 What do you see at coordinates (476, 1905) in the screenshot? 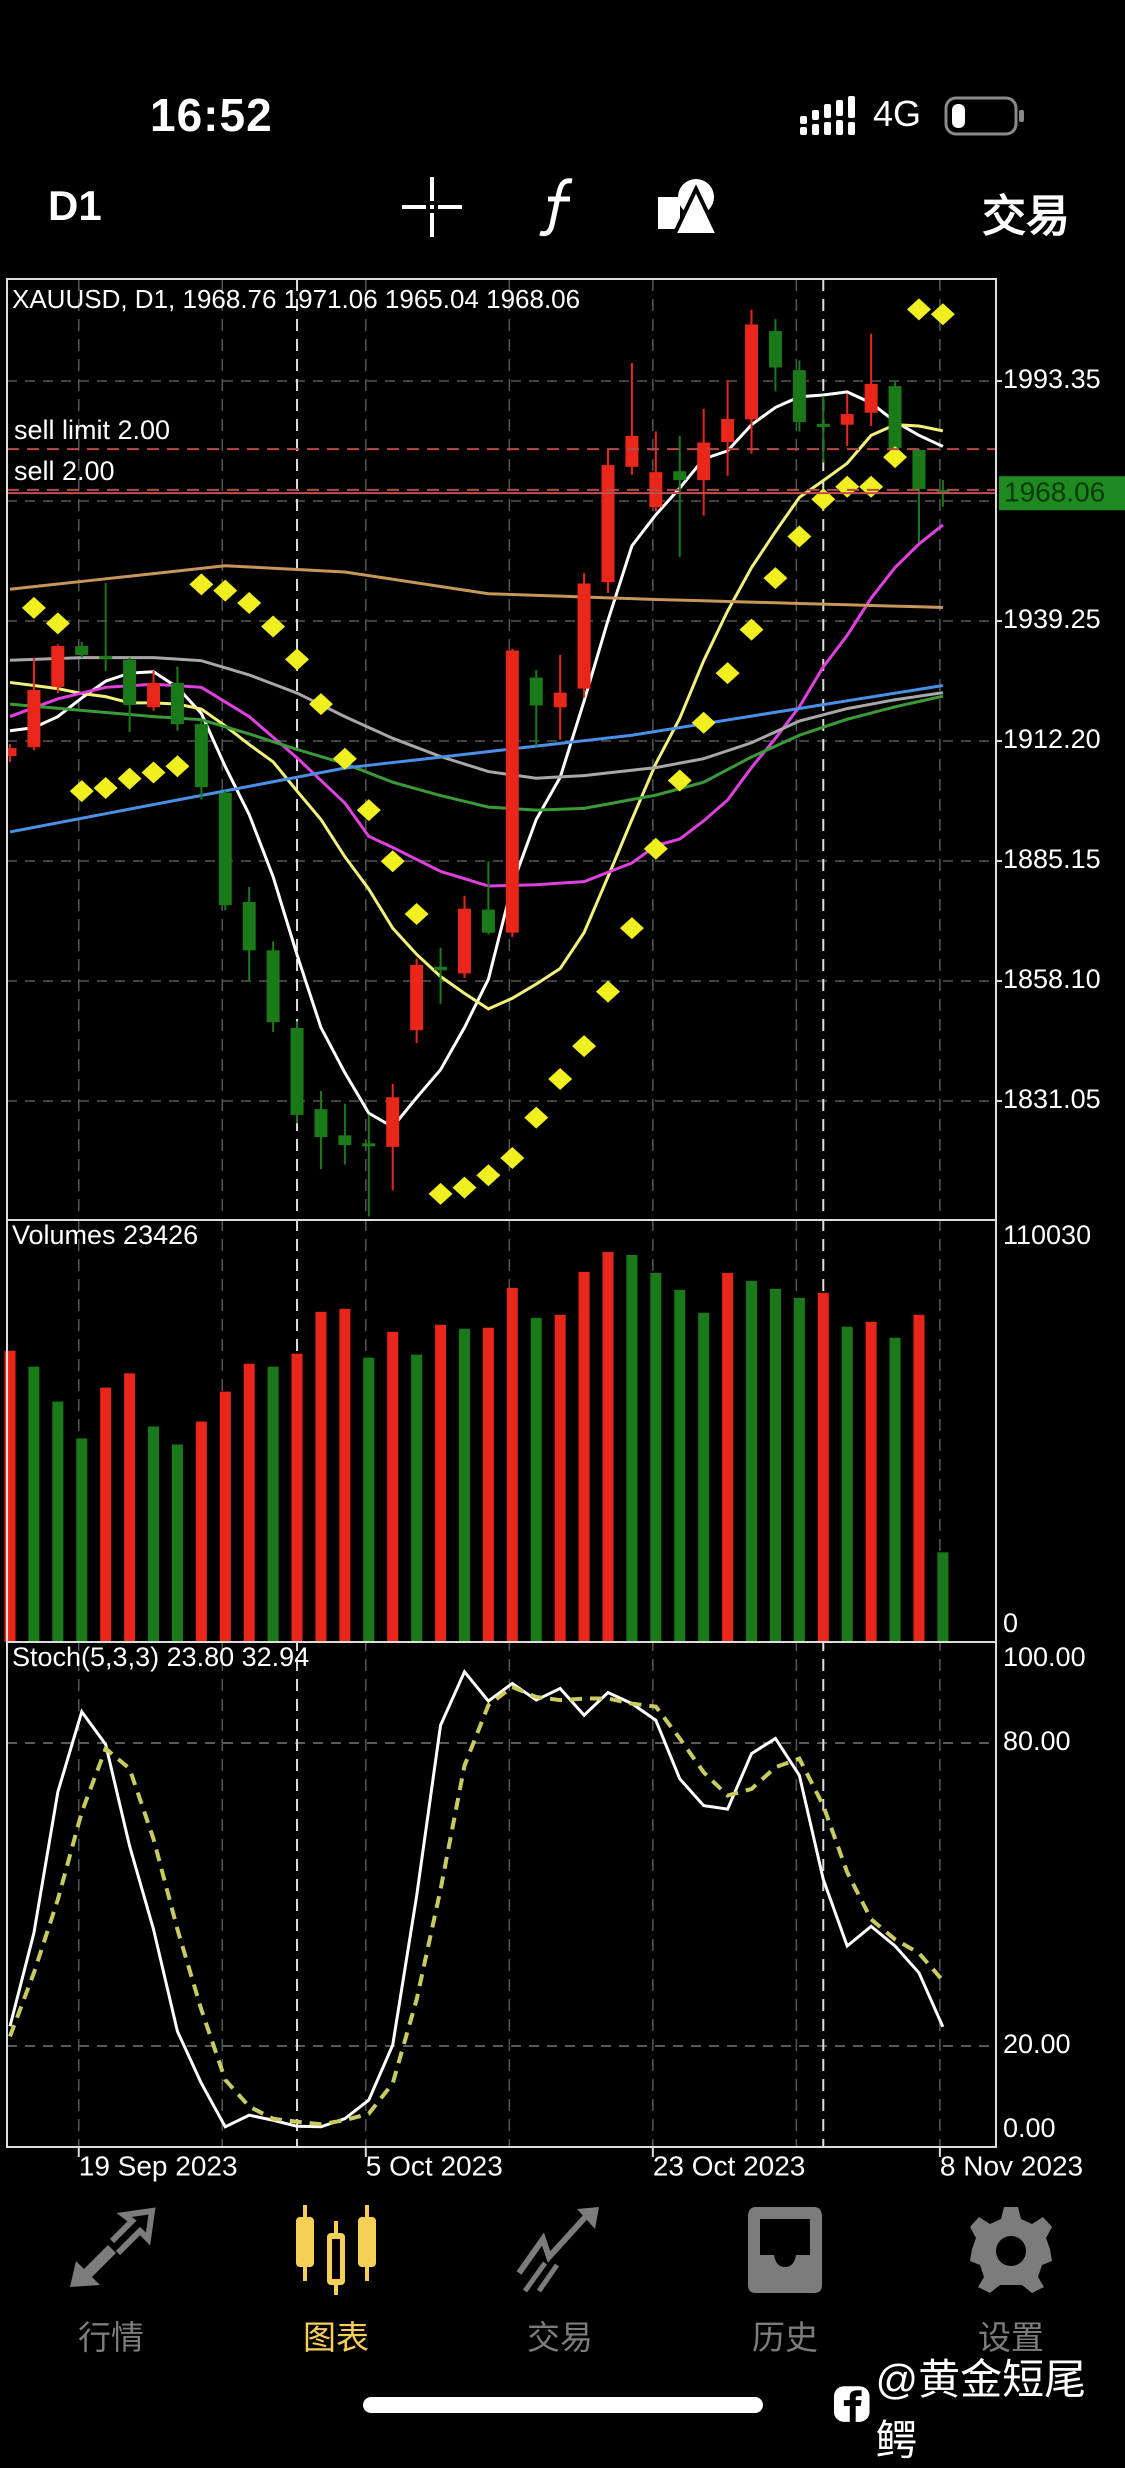
I see `stoch-line-signal` at bounding box center [476, 1905].